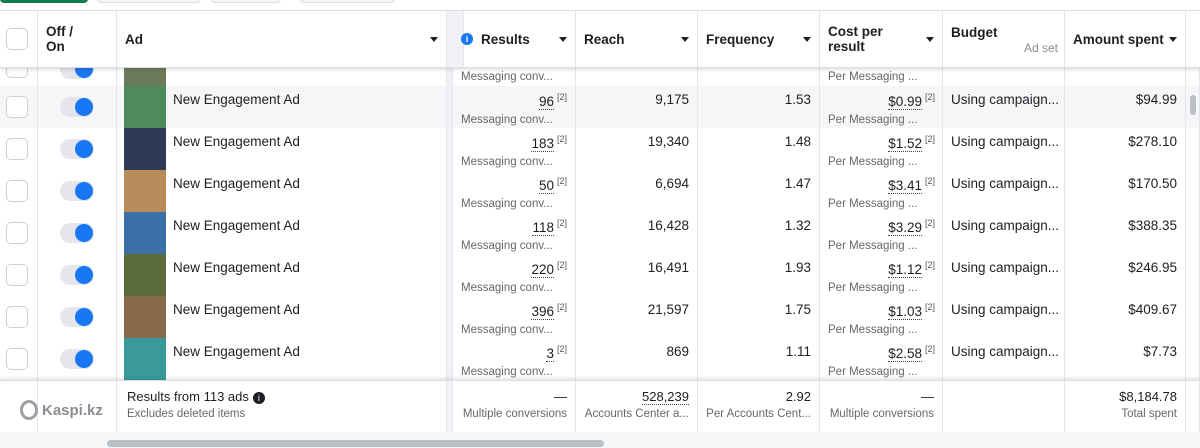 The width and height of the screenshot is (1200, 448). Describe the element at coordinates (637, 39) in the screenshot. I see `col-reach: Reach` at that location.